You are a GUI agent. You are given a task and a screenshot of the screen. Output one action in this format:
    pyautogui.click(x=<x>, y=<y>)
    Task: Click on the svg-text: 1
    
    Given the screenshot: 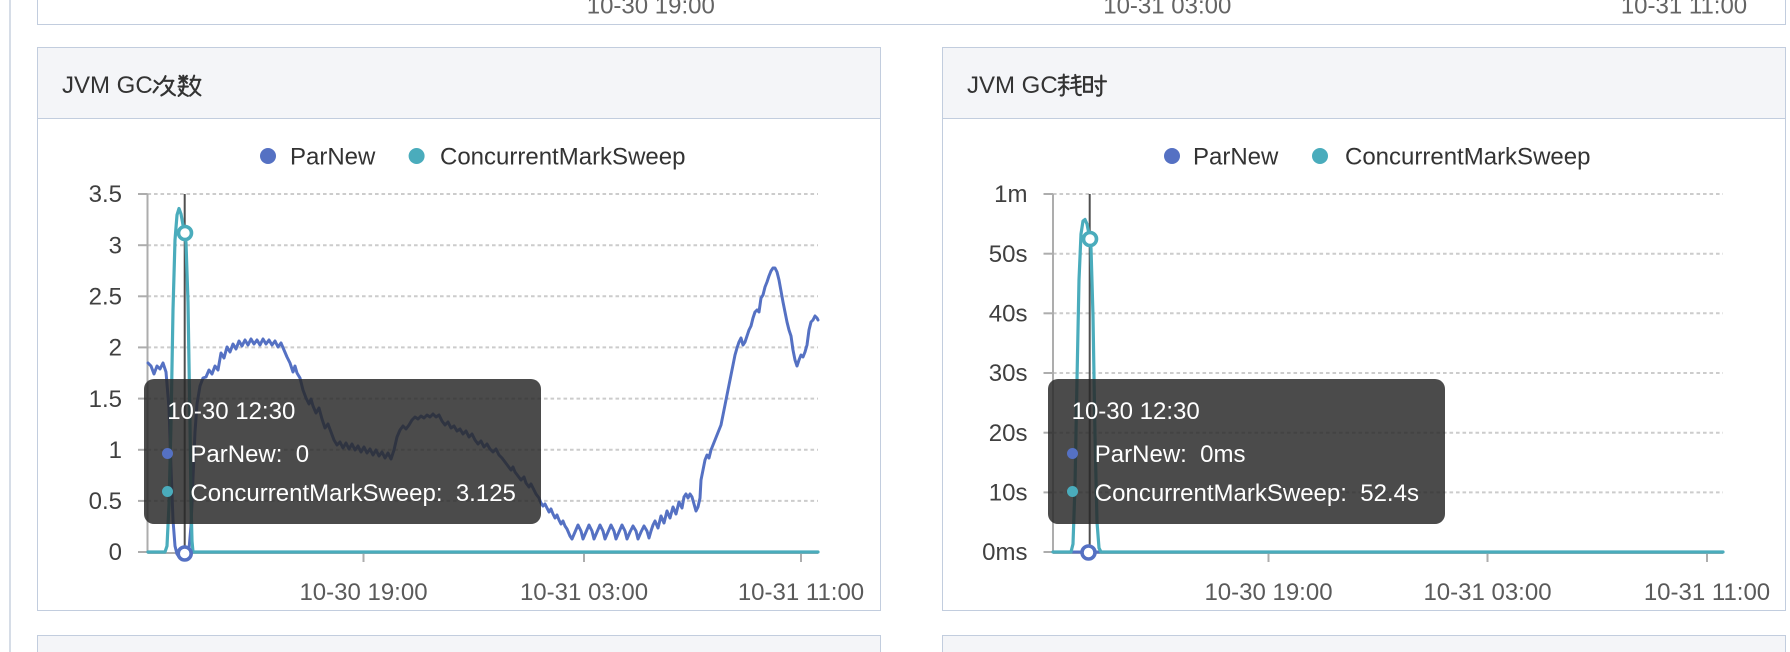 What is the action you would take?
    pyautogui.click(x=115, y=450)
    